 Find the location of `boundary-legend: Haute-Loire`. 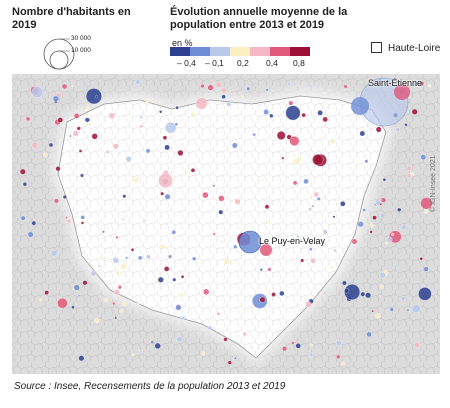

boundary-legend: Haute-Loire is located at coordinates (405, 48).